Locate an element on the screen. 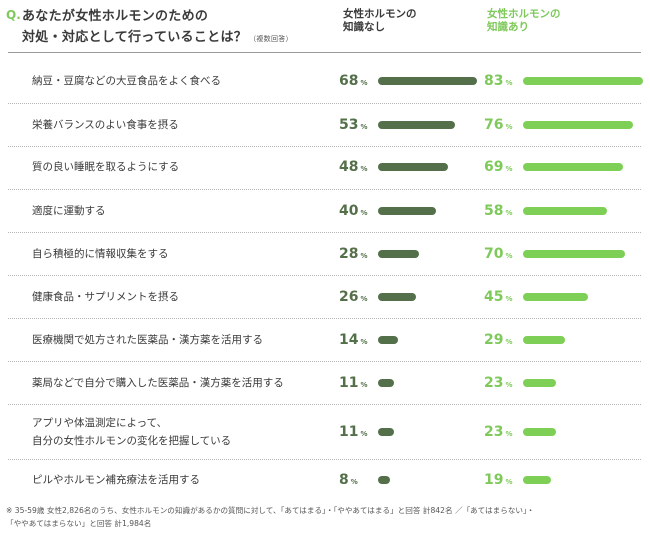  category-label-line: 栄養バランスのよい食事を摂る is located at coordinates (105, 125).